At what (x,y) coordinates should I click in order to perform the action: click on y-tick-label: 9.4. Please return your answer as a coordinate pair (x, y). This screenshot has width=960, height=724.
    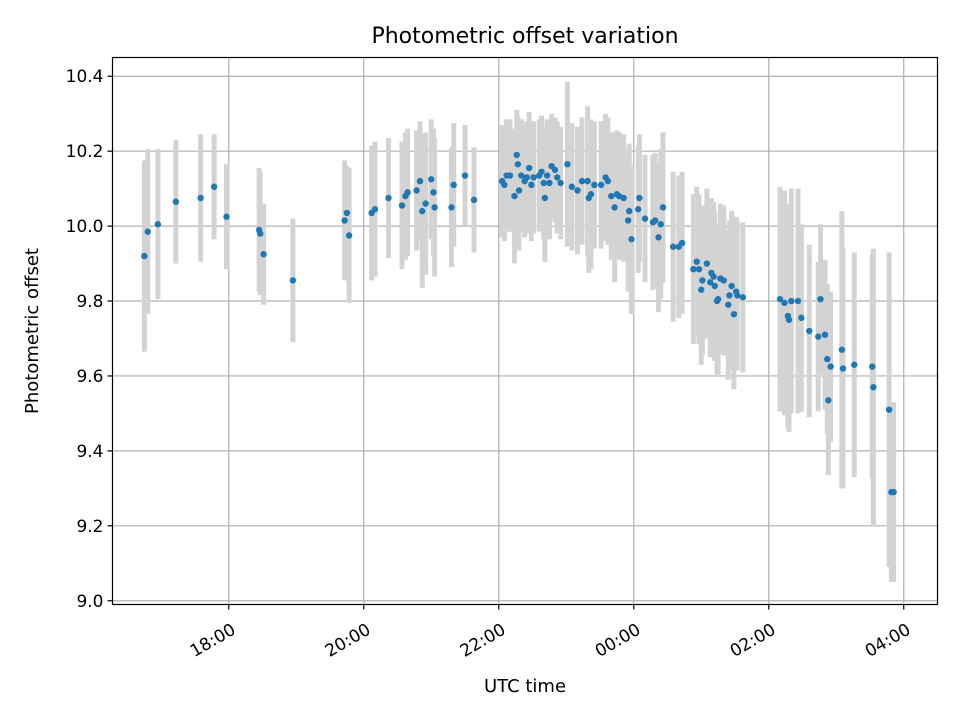
    Looking at the image, I should click on (89, 452).